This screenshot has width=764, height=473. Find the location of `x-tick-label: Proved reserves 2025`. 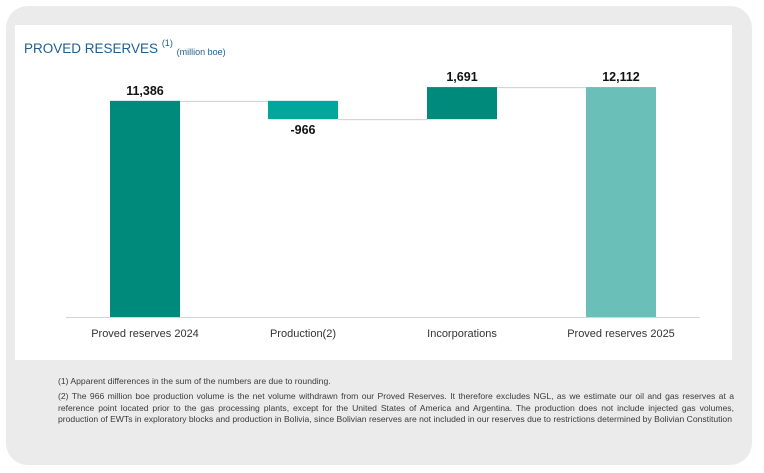

x-tick-label: Proved reserves 2025 is located at coordinates (621, 334).